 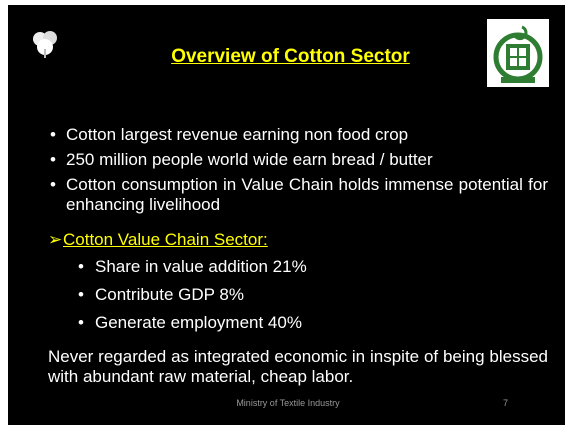 I want to click on sub-bullet-text: Share in value addition 21%, so click(x=201, y=266).